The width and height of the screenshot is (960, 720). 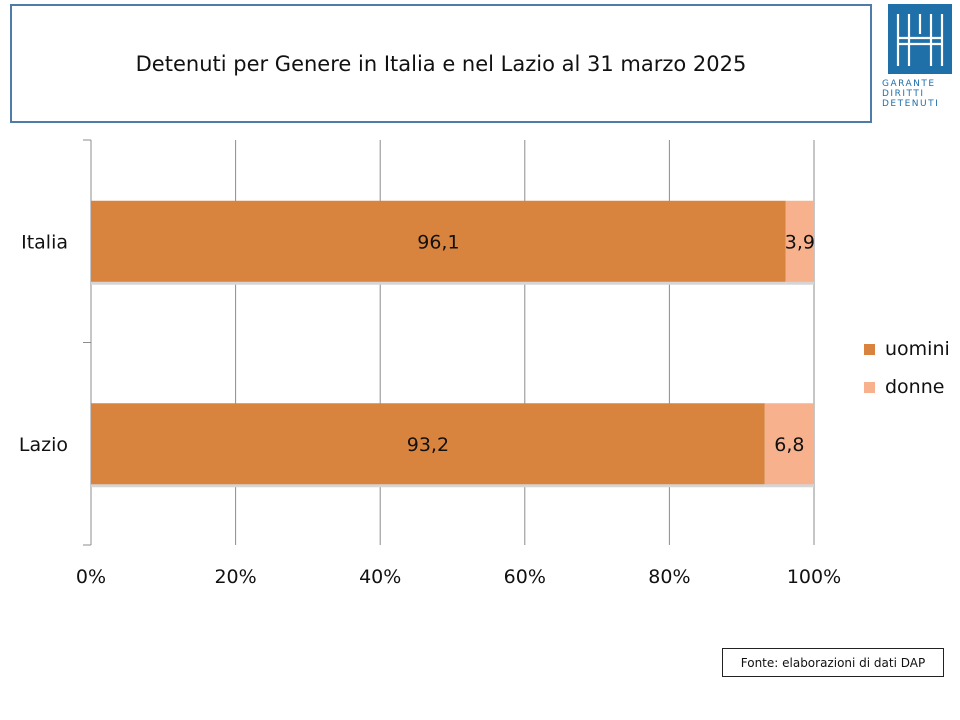 I want to click on legend-item-uomini: uomini, so click(x=907, y=349).